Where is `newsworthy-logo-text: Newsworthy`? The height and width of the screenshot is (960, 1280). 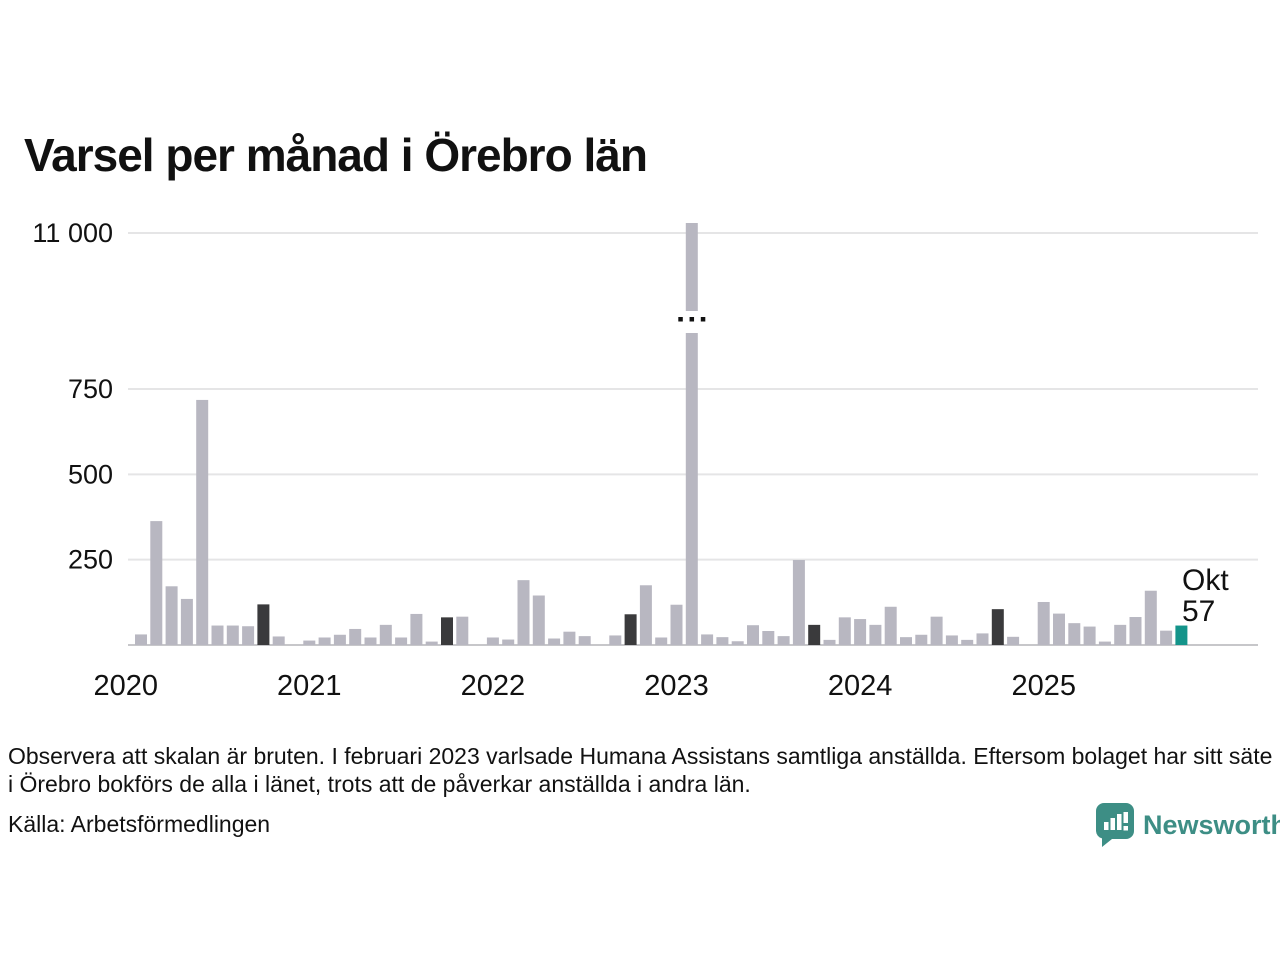 newsworthy-logo-text: Newsworthy is located at coordinates (1211, 824).